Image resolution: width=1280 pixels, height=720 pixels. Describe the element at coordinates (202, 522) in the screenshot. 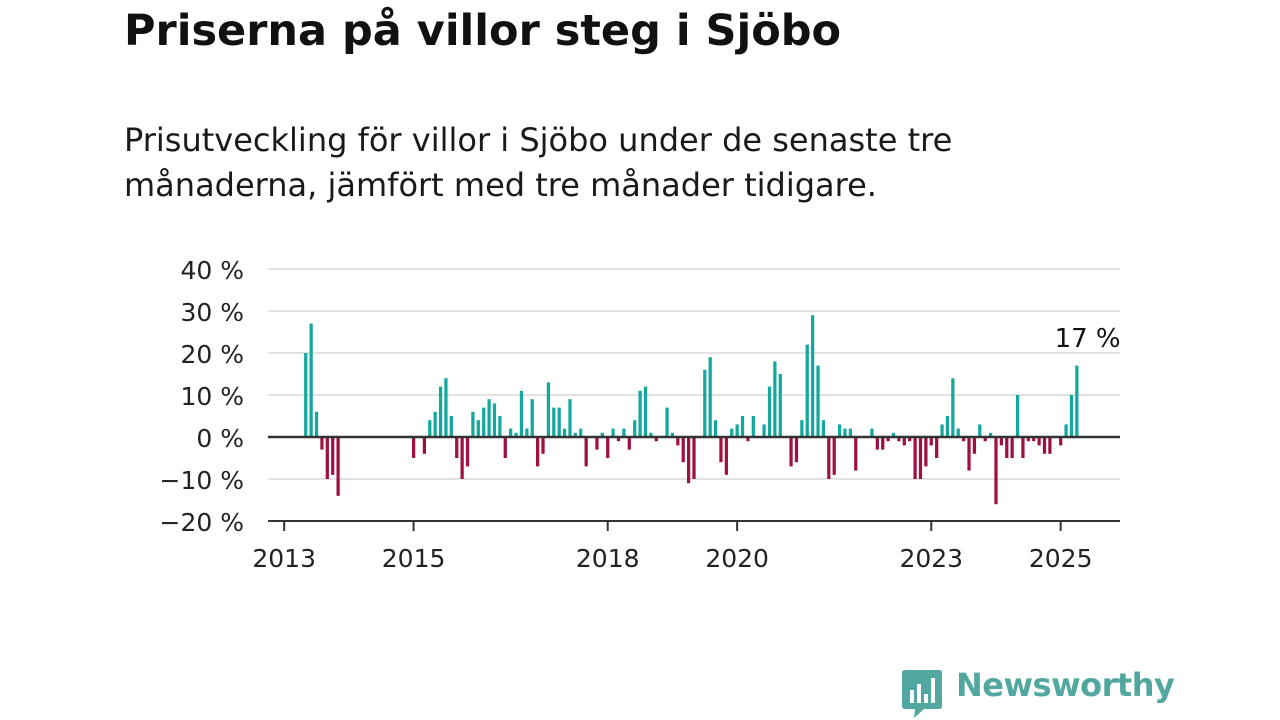

I see `y-tick-label: −20 %` at that location.